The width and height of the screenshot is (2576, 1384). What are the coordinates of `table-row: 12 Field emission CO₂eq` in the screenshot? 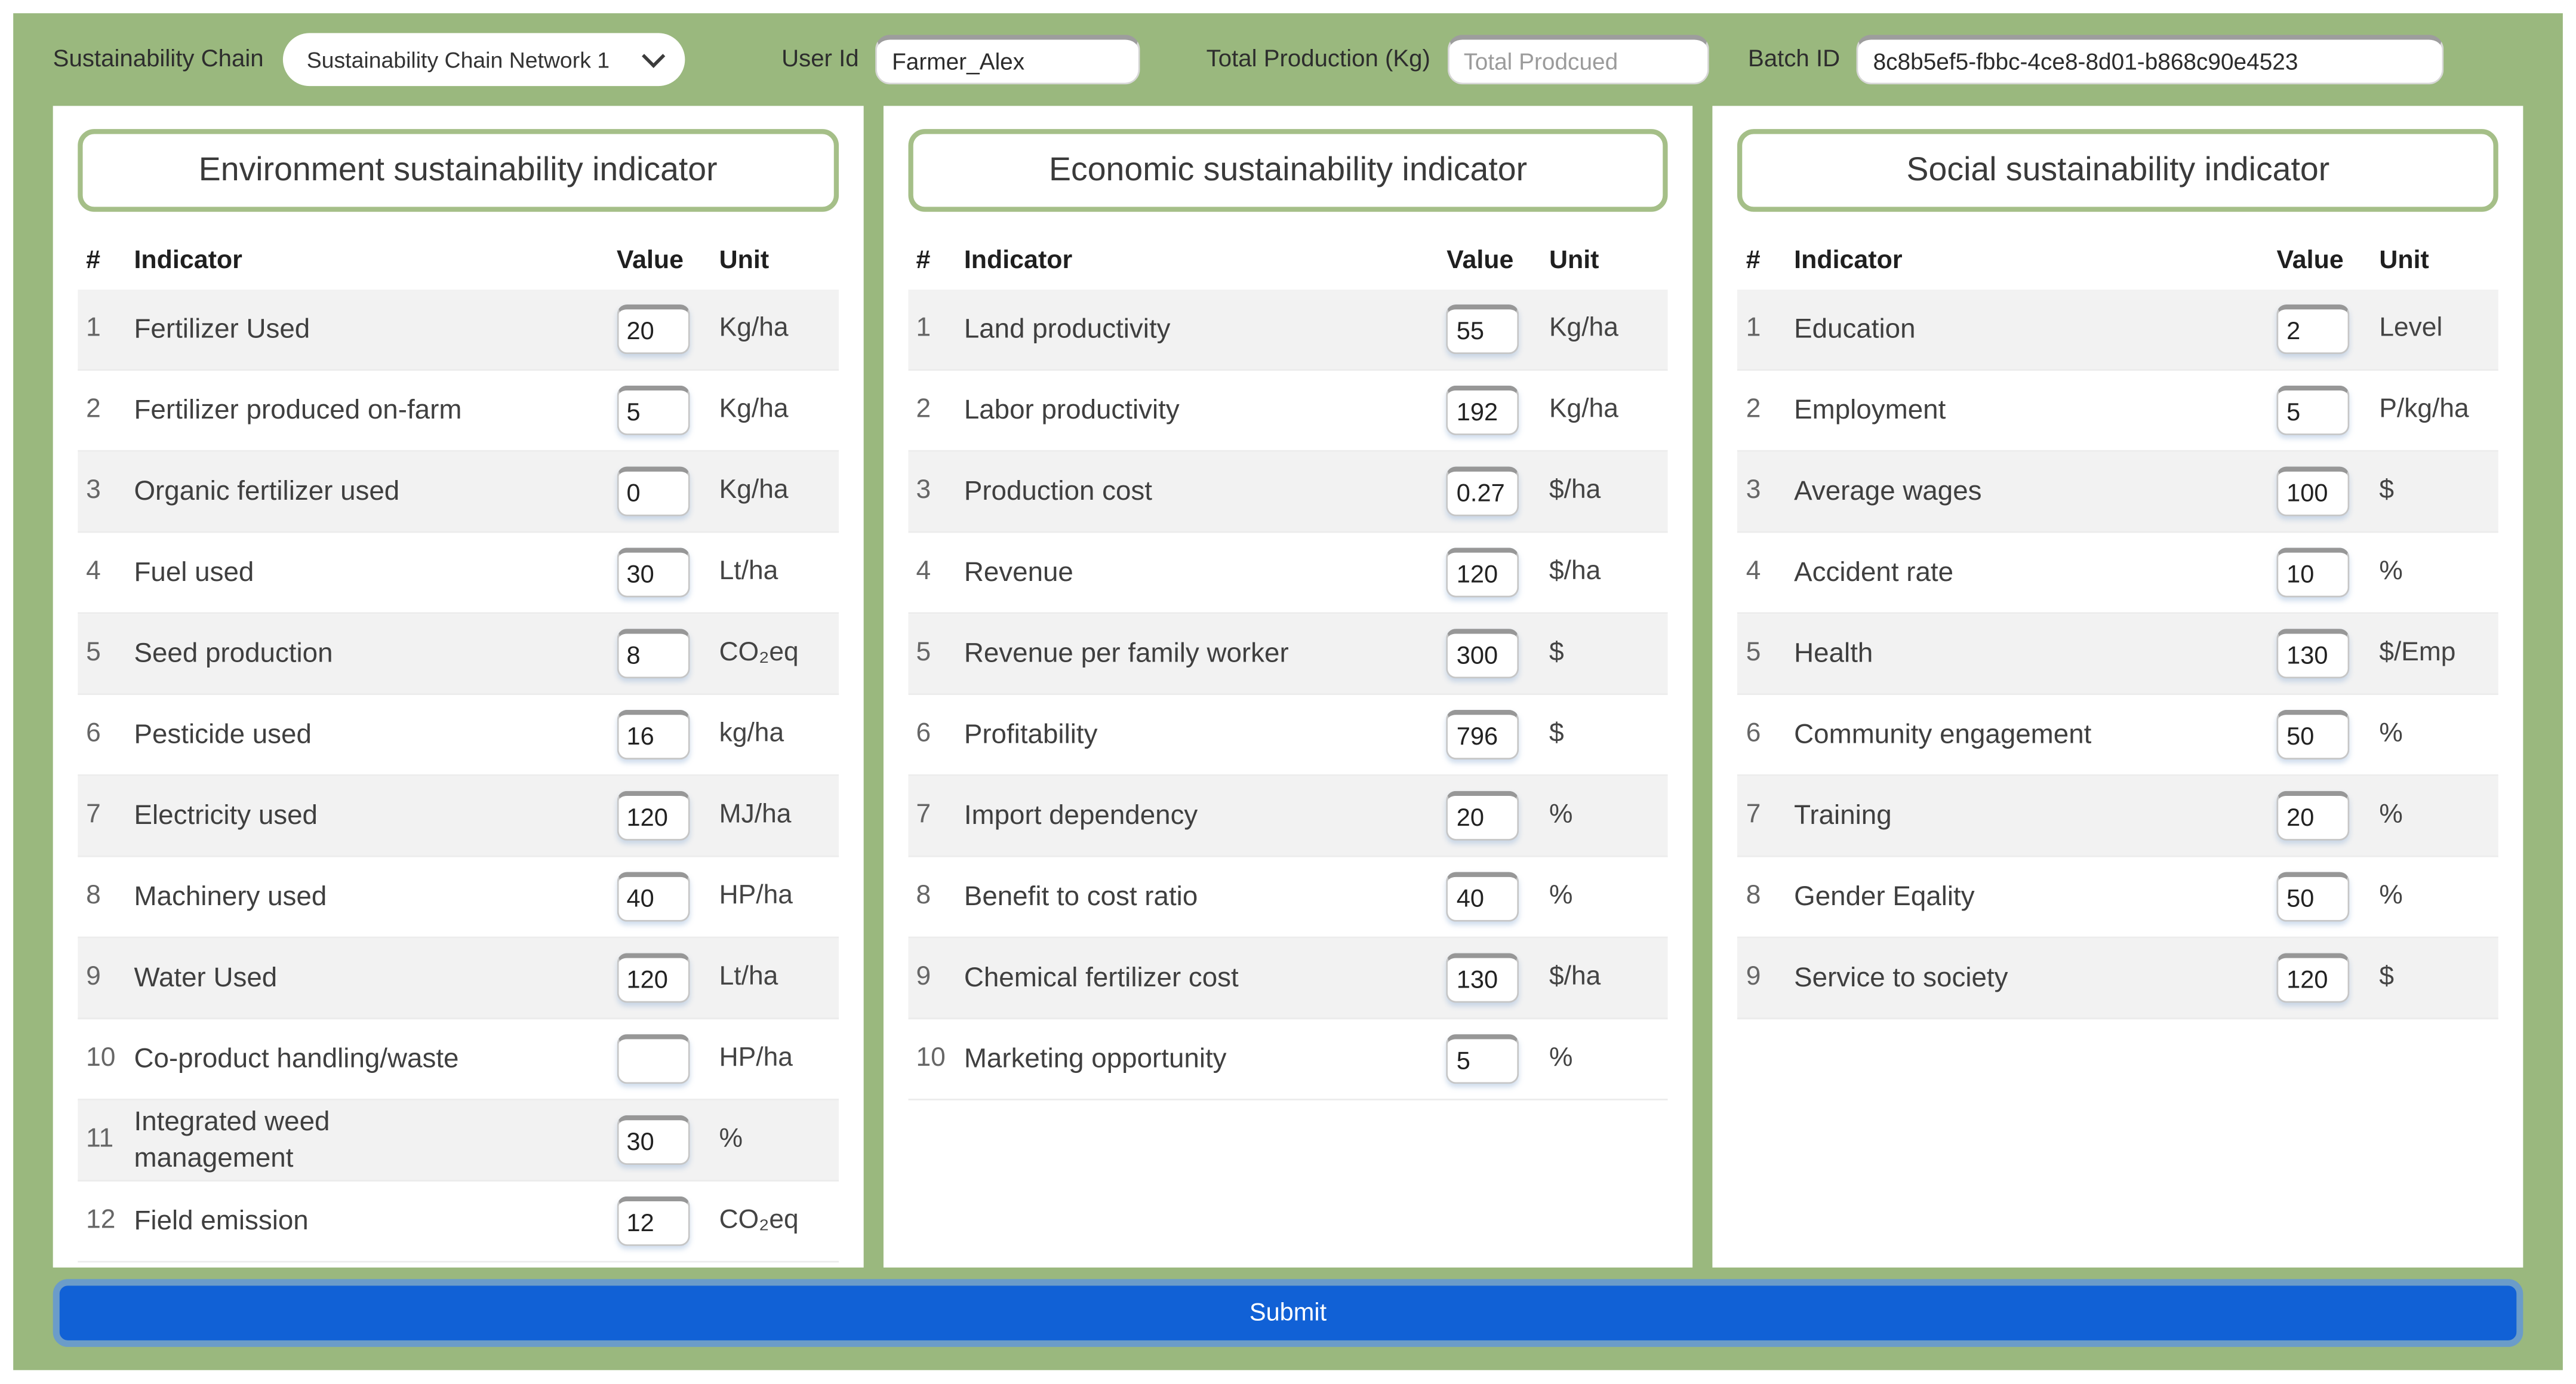 It's located at (458, 1222).